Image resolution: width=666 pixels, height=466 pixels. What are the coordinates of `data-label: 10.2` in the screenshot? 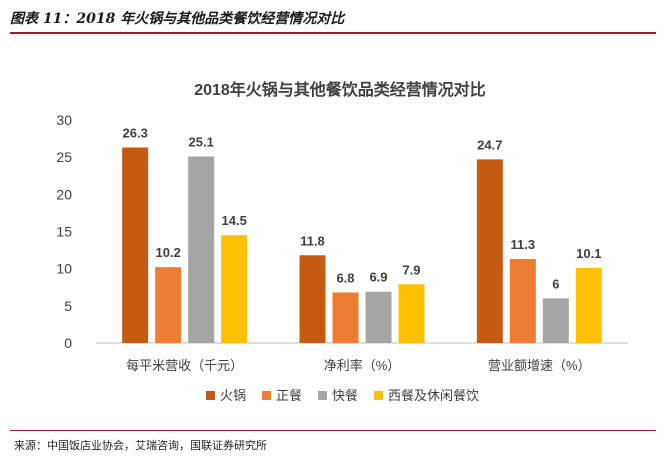 It's located at (168, 252).